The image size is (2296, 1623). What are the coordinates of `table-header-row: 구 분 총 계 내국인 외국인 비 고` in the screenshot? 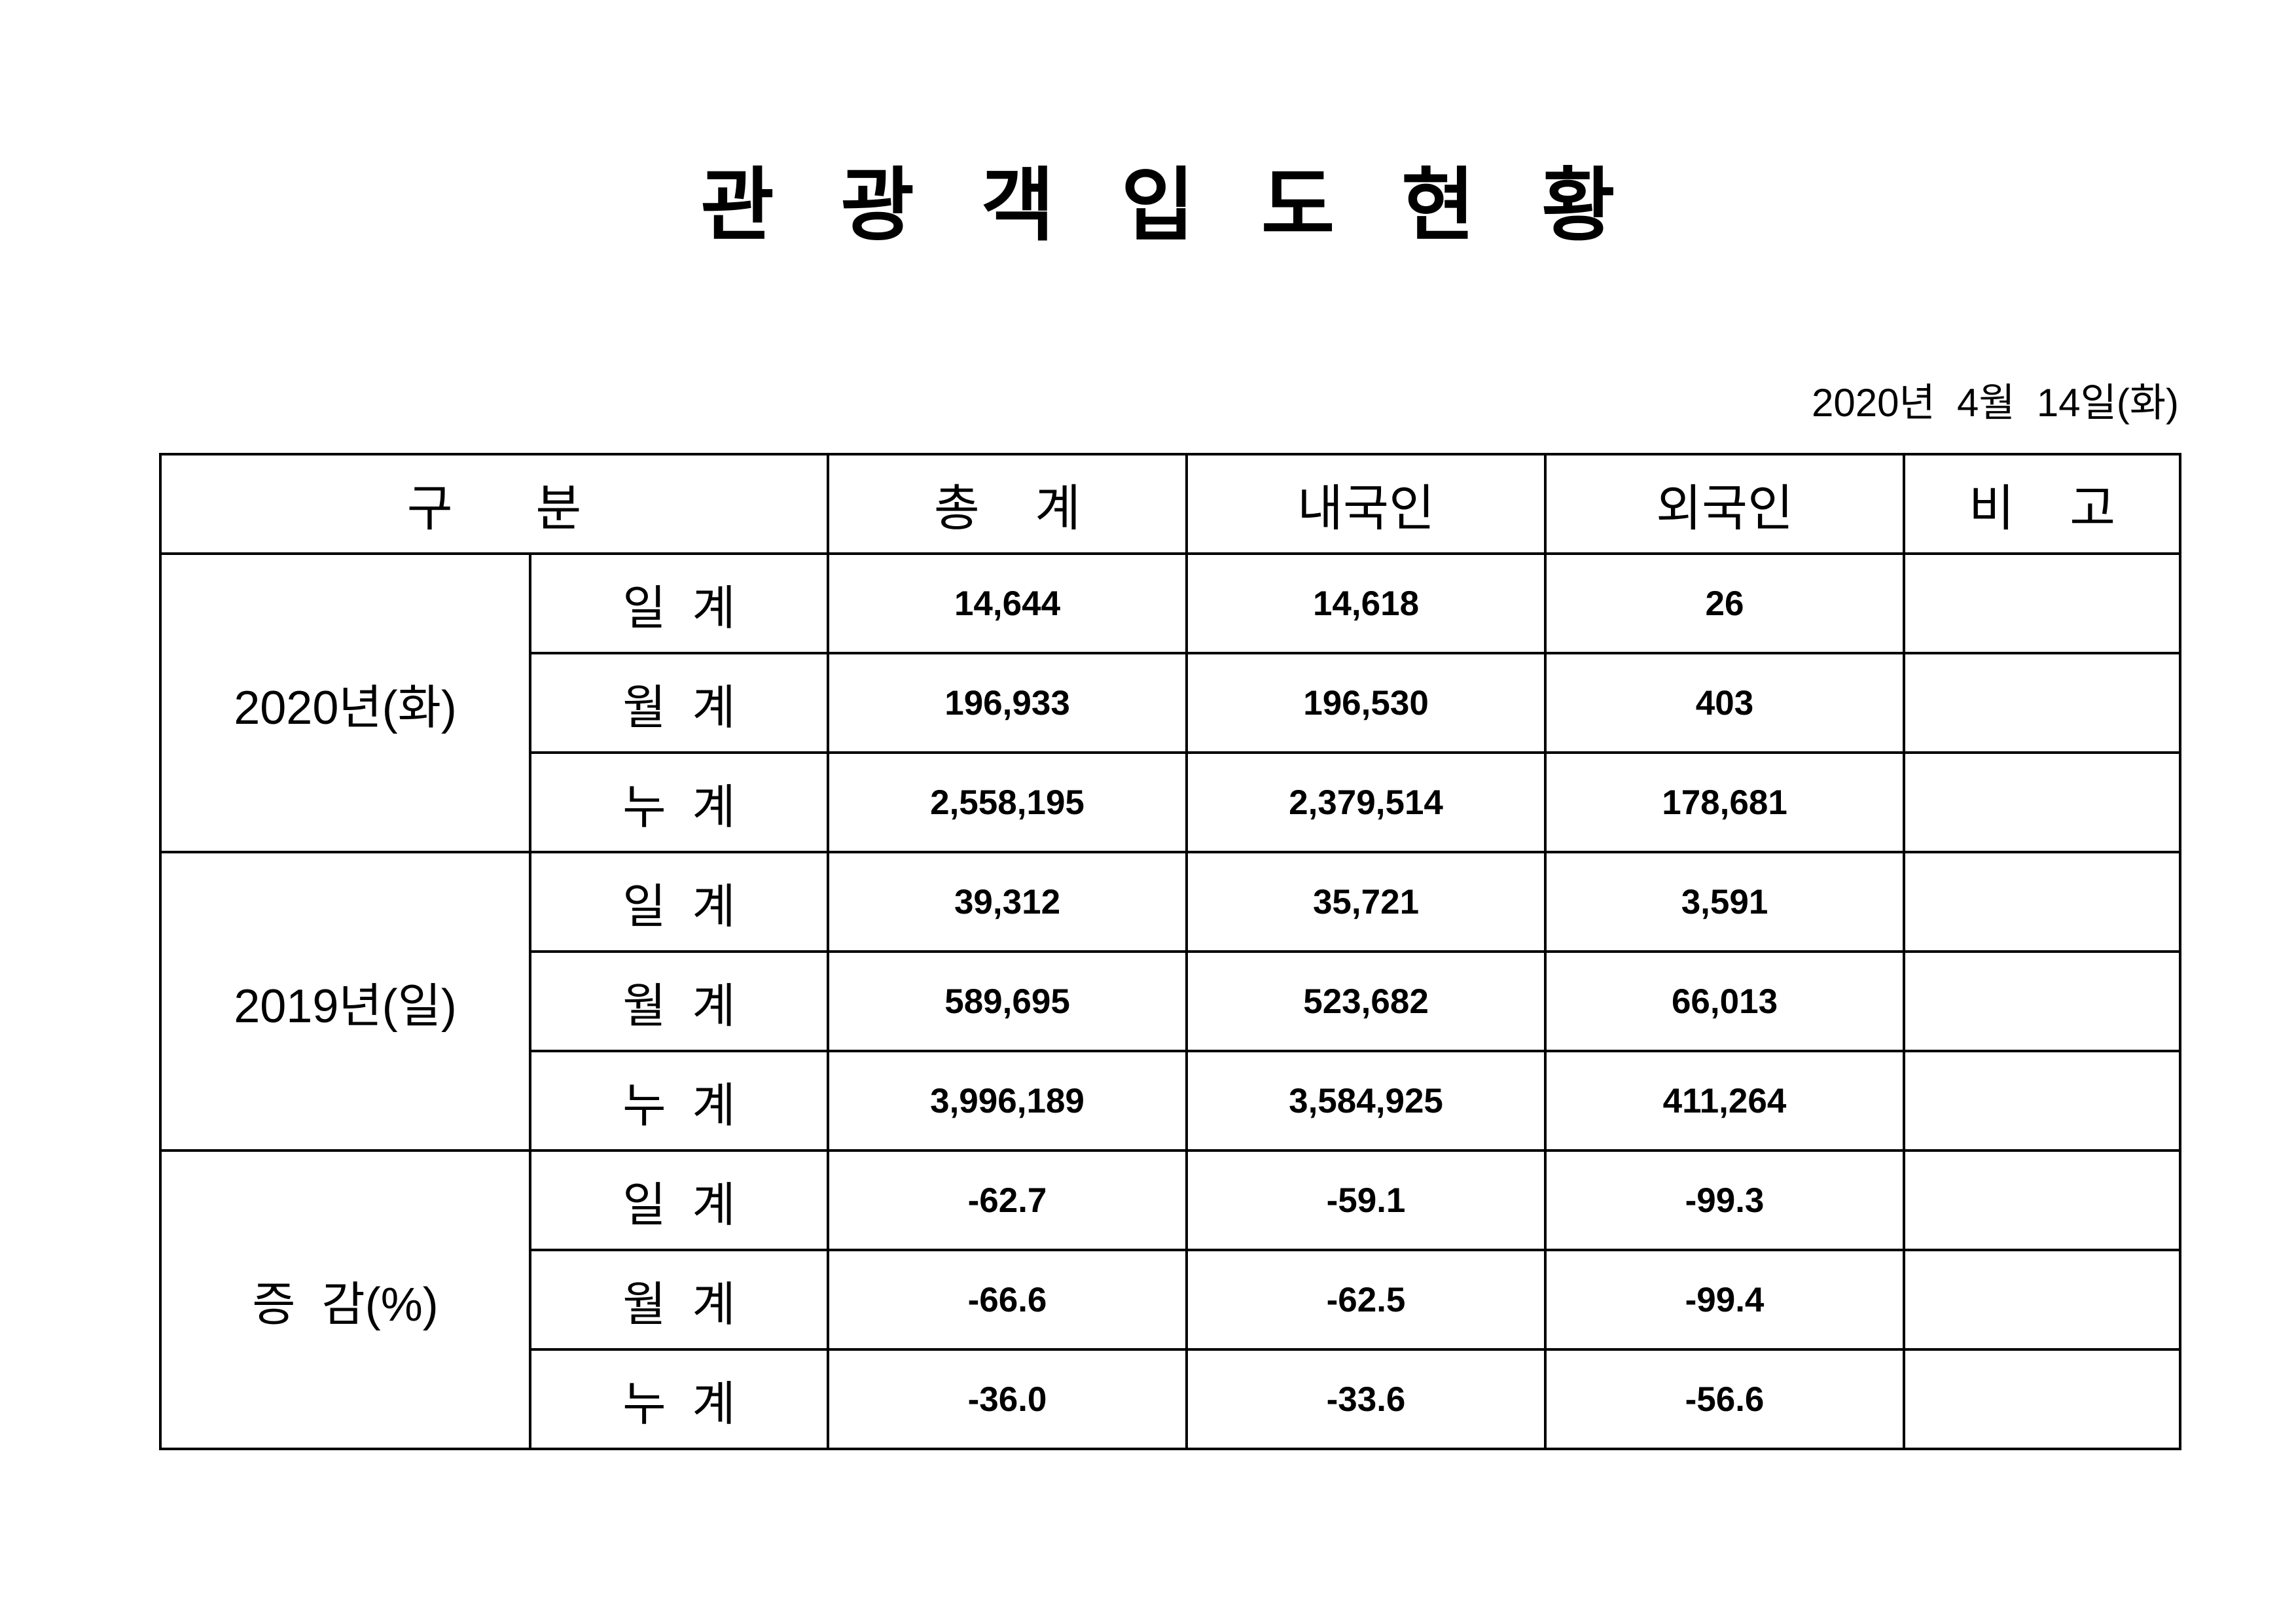 It's located at (1170, 504).